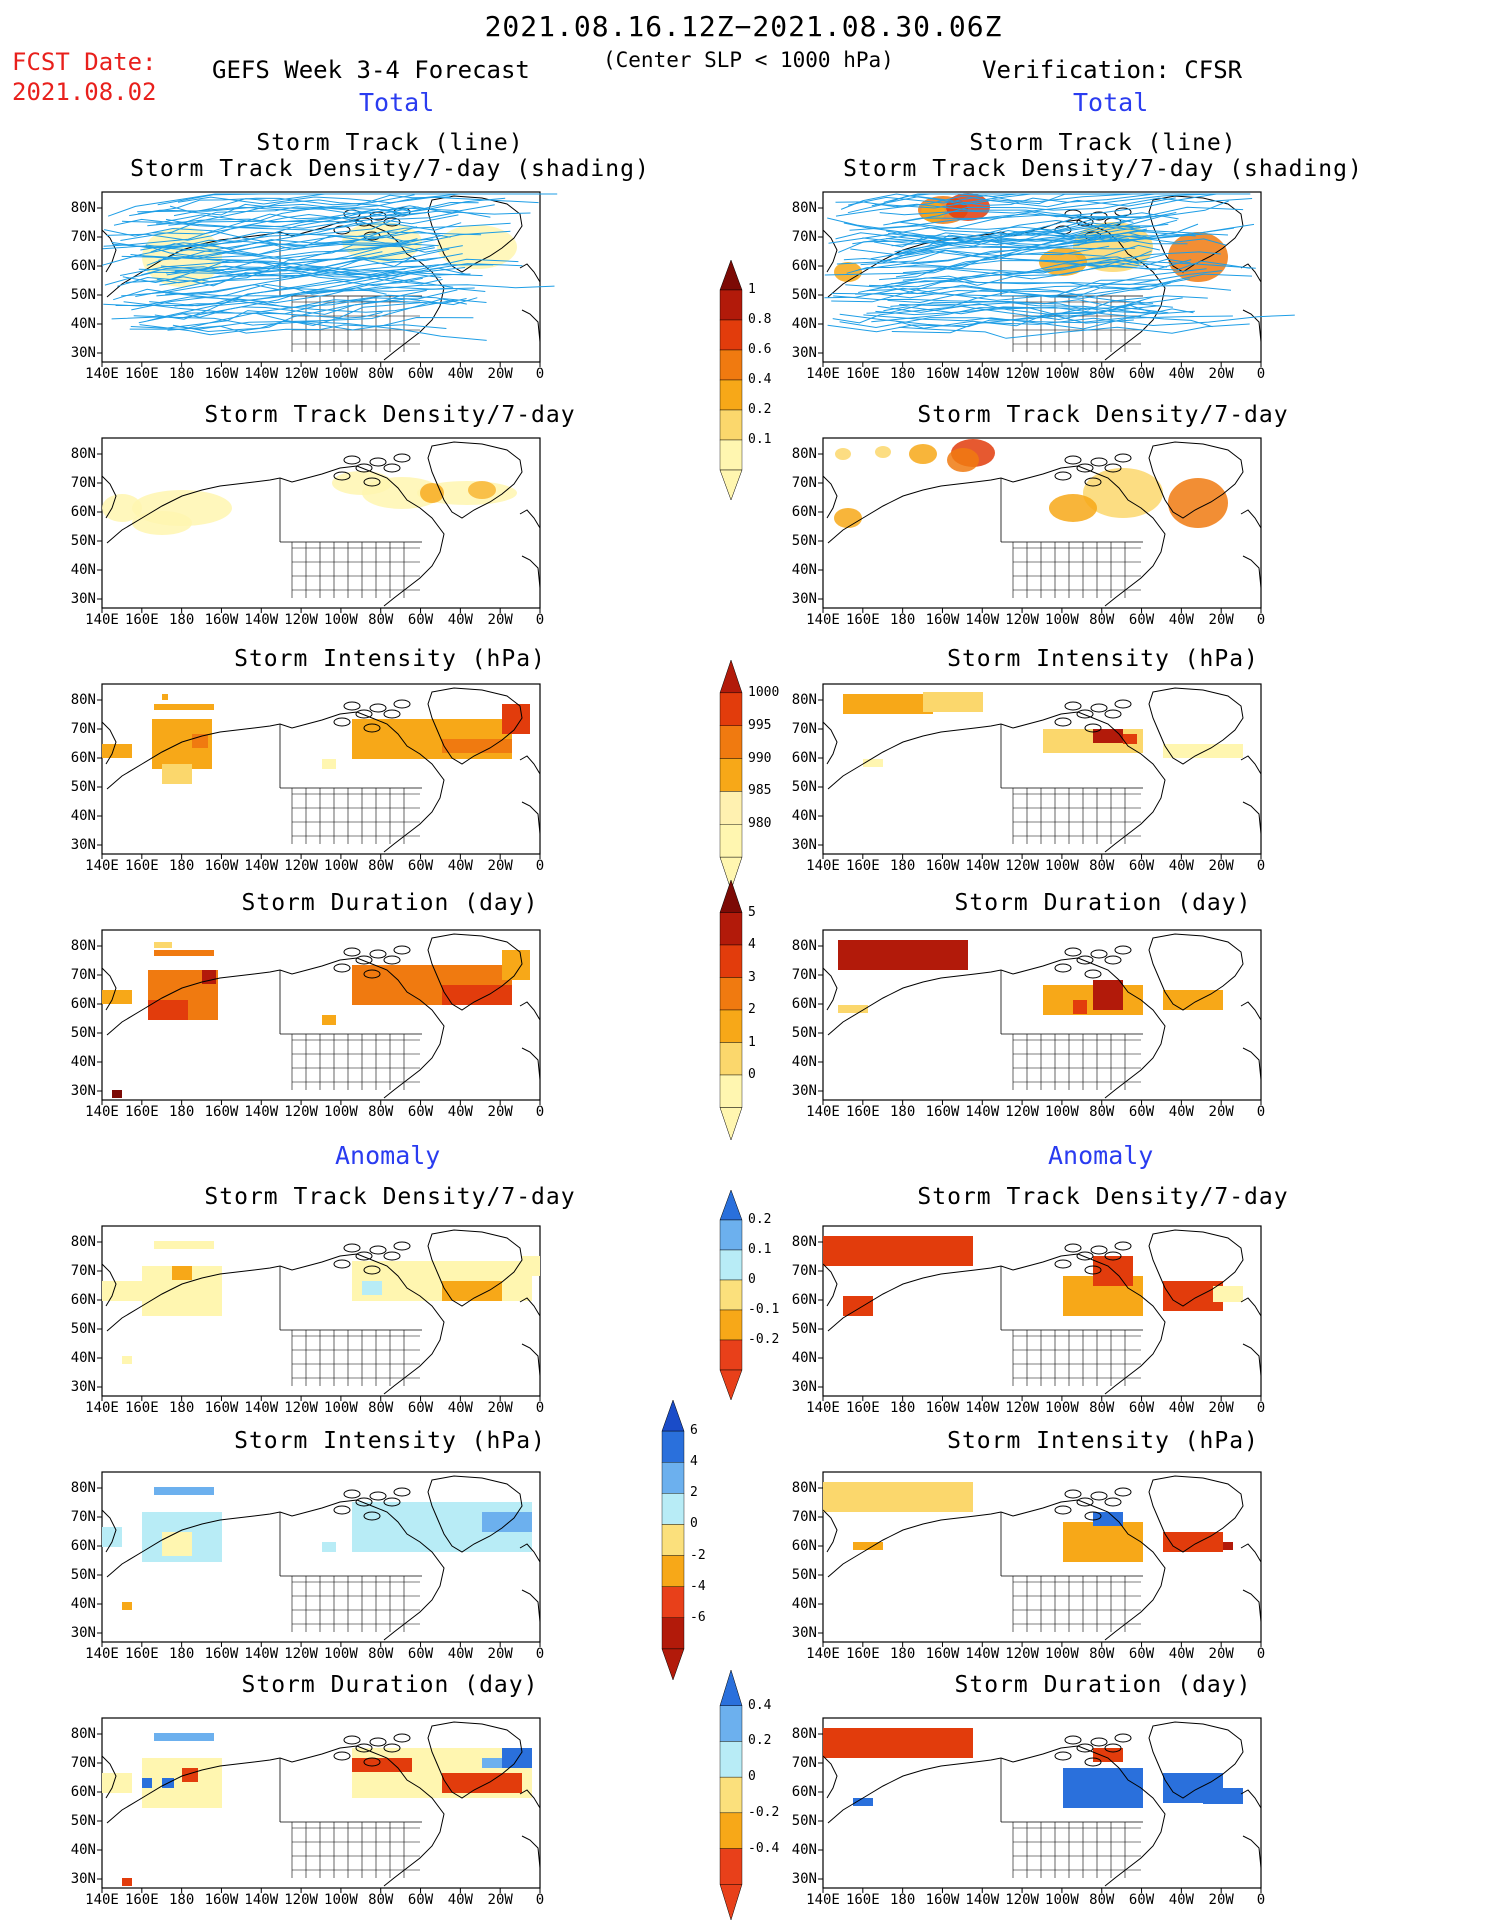 The width and height of the screenshot is (1487, 1925). What do you see at coordinates (1040, 1559) in the screenshot?
I see `map-panel-right-intensity-anom` at bounding box center [1040, 1559].